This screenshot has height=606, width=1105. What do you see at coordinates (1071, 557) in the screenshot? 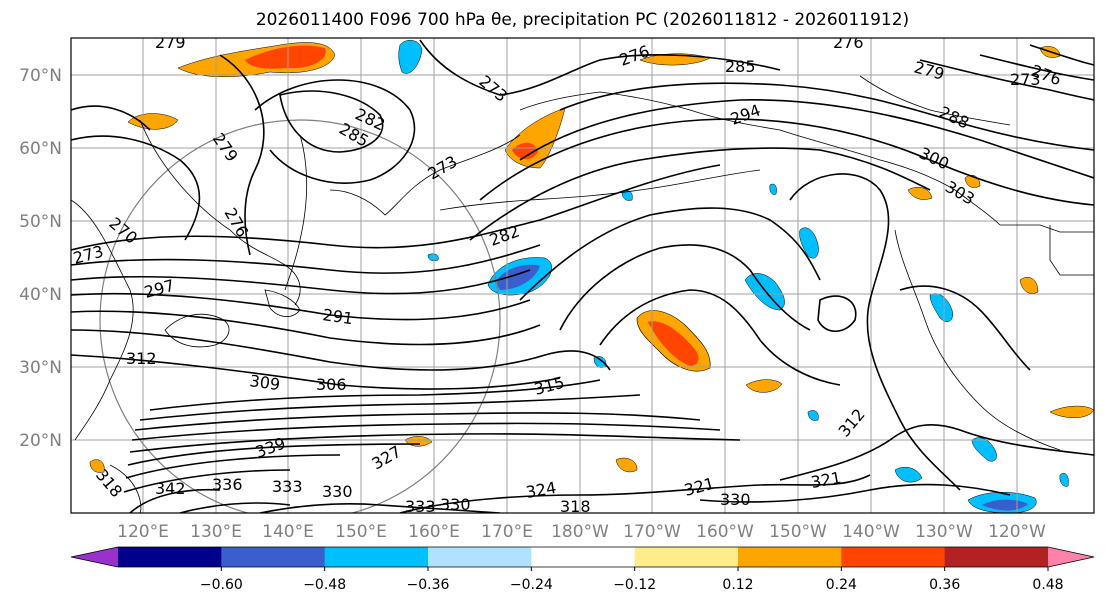
I see `colorbar-extend-right` at bounding box center [1071, 557].